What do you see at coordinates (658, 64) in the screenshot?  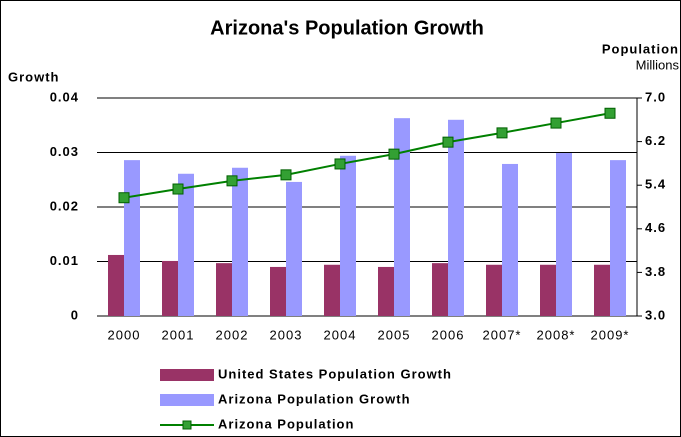 I see `y2-axis-unit: Millions` at bounding box center [658, 64].